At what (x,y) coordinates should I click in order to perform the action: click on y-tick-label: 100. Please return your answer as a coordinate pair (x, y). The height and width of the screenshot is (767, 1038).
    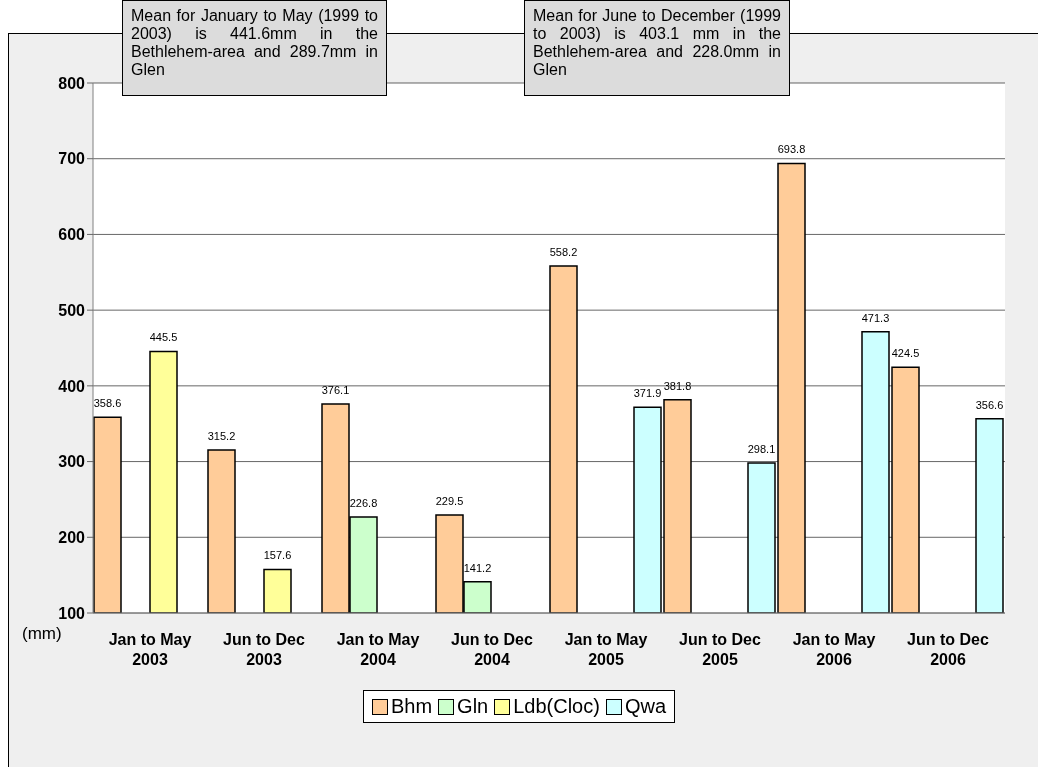
    Looking at the image, I should click on (72, 613).